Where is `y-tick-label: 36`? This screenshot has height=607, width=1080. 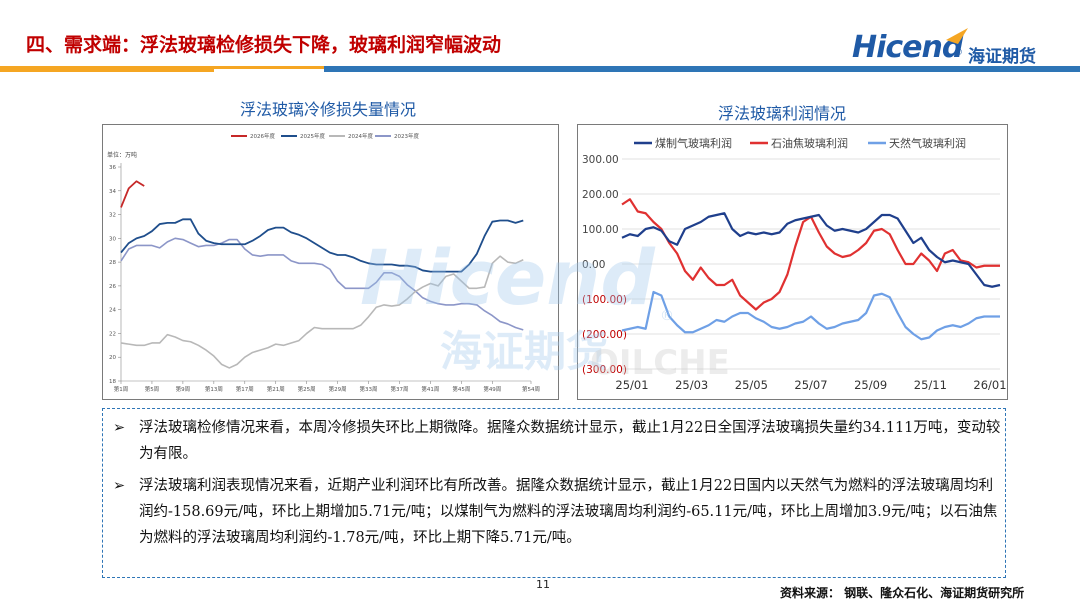
y-tick-label: 36 is located at coordinates (112, 168).